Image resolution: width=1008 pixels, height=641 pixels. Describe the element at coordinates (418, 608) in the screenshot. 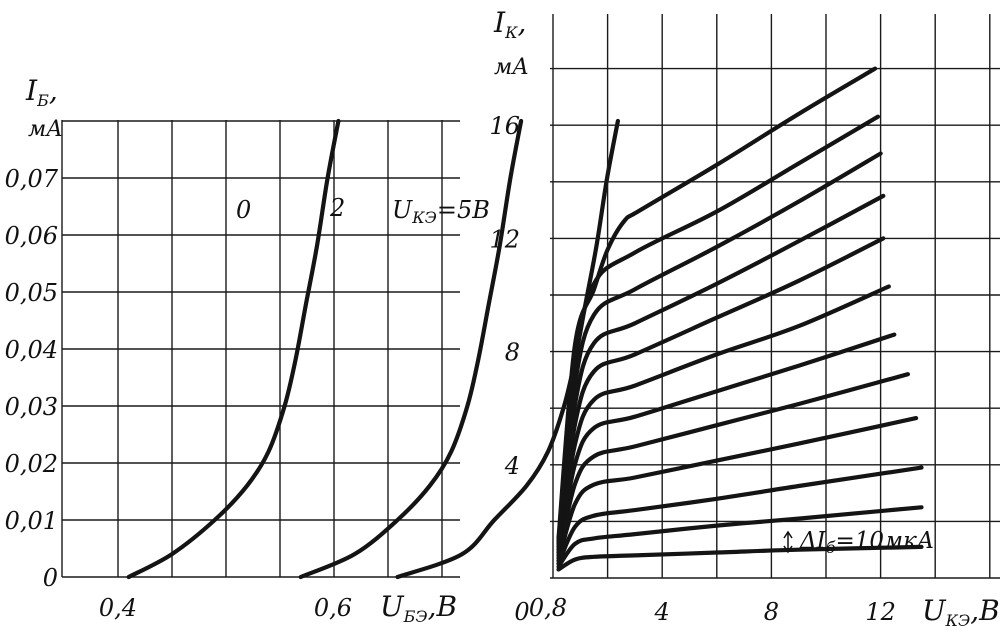

I see `input-x-axis-label: UБЭ,В` at that location.